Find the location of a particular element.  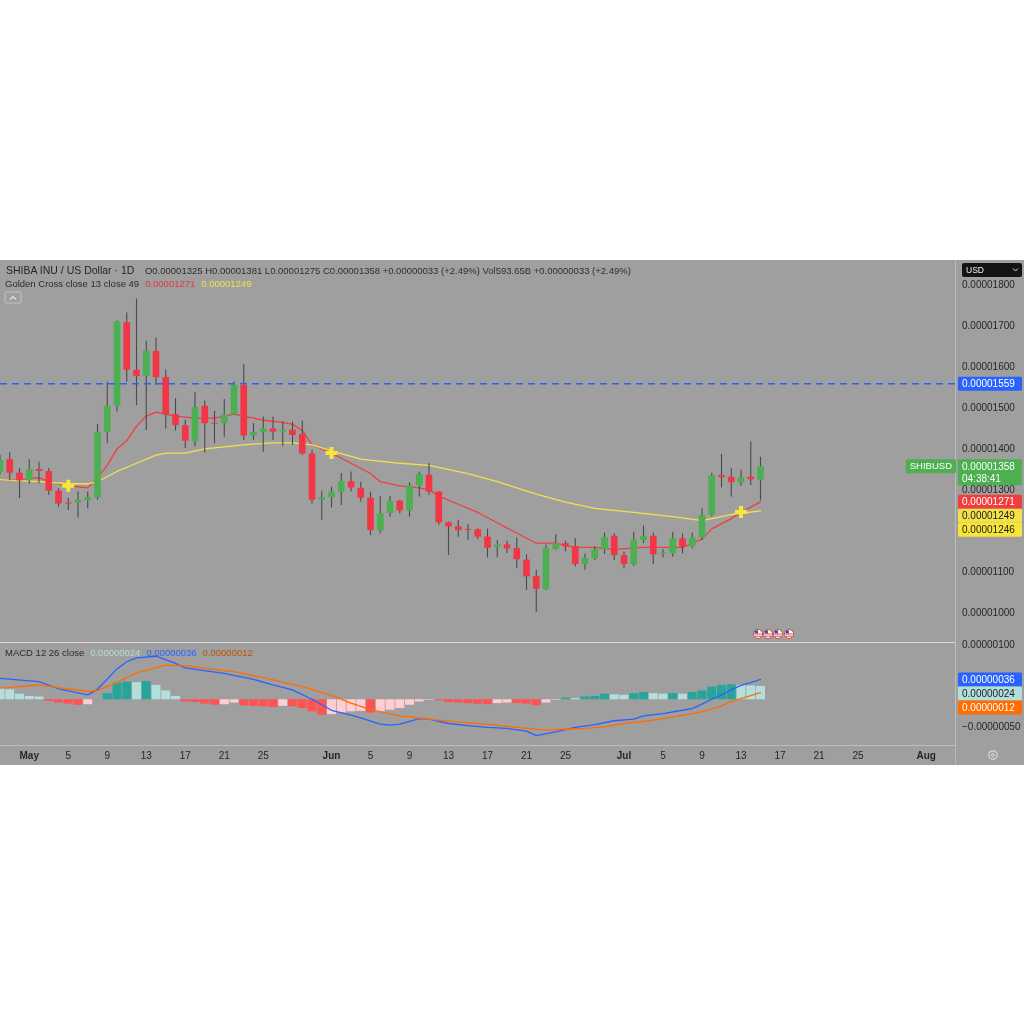

text: 0.00001246 is located at coordinates (989, 530).